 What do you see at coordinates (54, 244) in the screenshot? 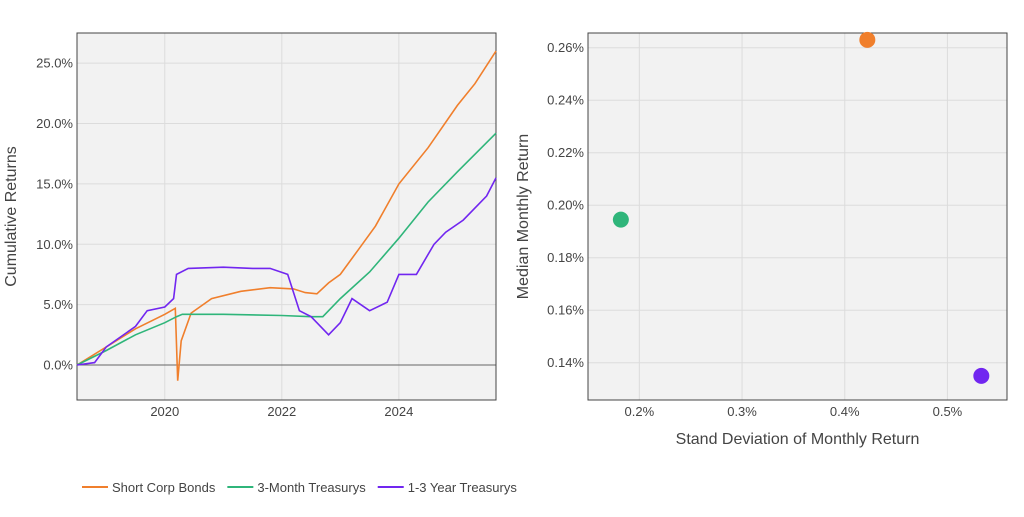
I see `returns-y-tick-label: 10.0%` at bounding box center [54, 244].